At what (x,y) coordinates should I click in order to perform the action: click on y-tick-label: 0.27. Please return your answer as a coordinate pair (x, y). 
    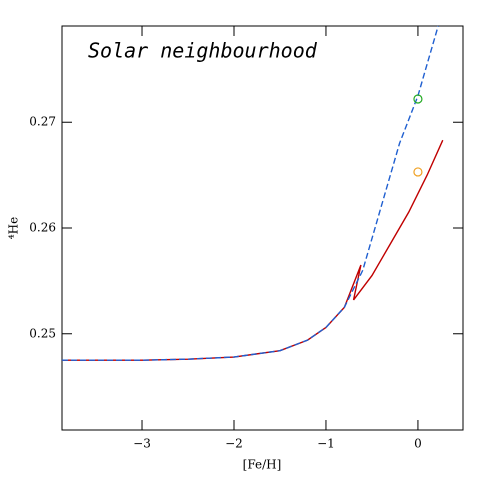
    Looking at the image, I should click on (42, 122).